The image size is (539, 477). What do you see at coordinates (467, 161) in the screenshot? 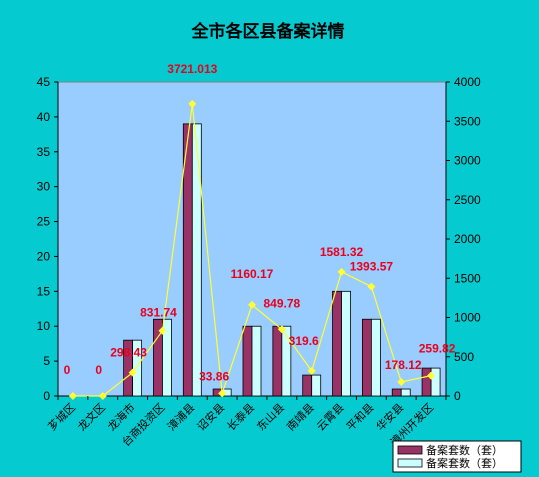
I see `y2-tick-label: 3000` at bounding box center [467, 161].